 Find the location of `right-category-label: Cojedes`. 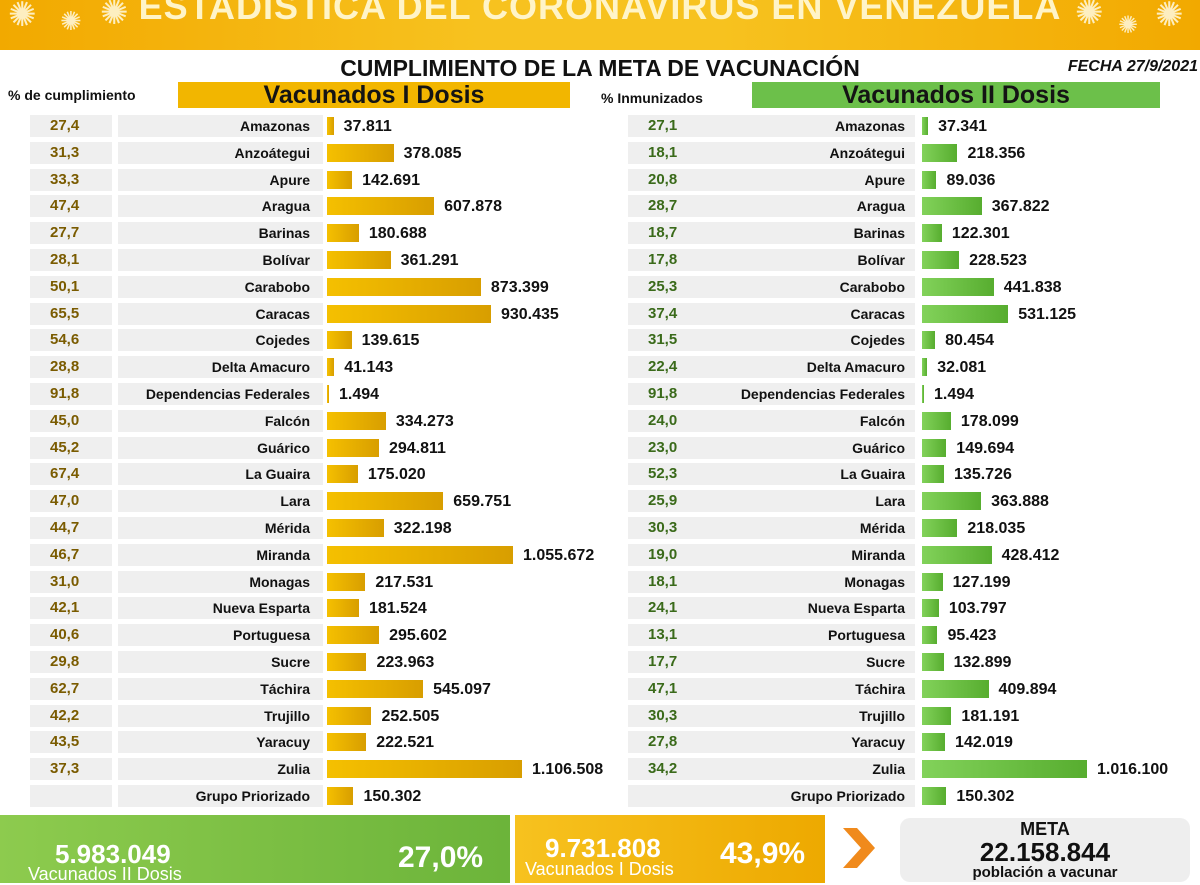

right-category-label: Cojedes is located at coordinates (877, 340).